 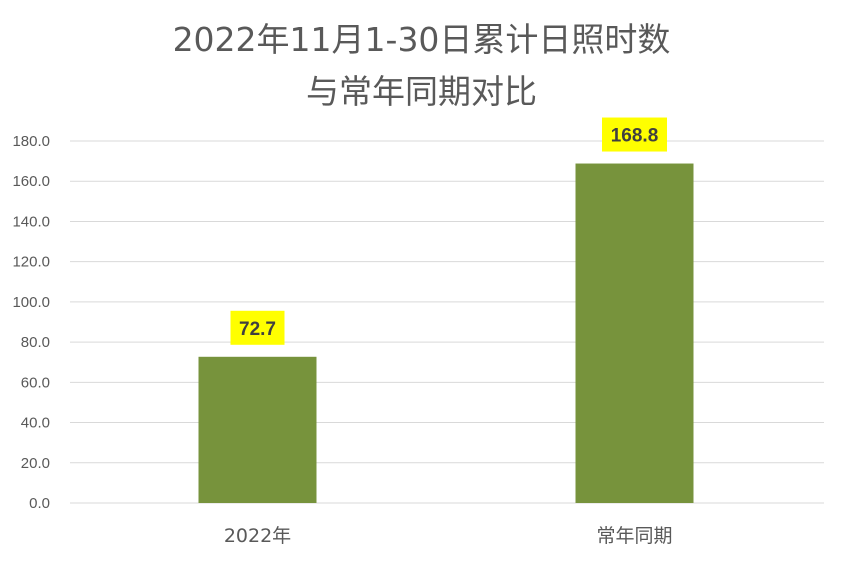 What do you see at coordinates (257, 536) in the screenshot?
I see `x-tick-label: 2022年` at bounding box center [257, 536].